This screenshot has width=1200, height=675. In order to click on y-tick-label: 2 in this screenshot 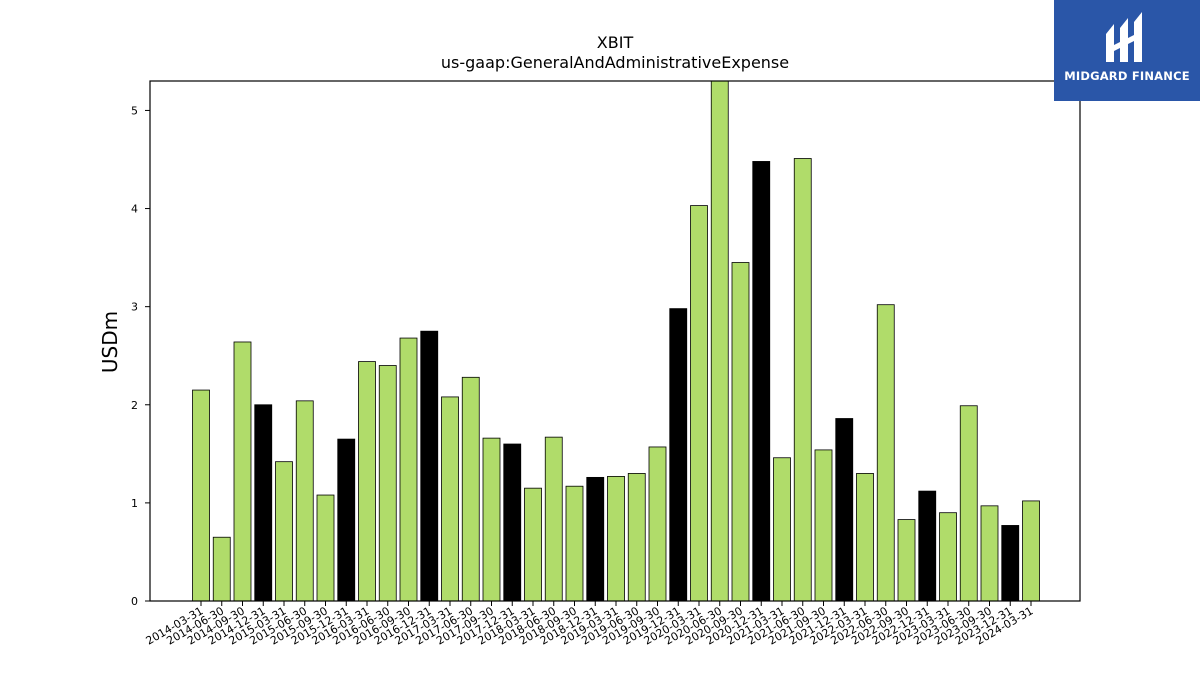, I will do `click(134, 405)`.